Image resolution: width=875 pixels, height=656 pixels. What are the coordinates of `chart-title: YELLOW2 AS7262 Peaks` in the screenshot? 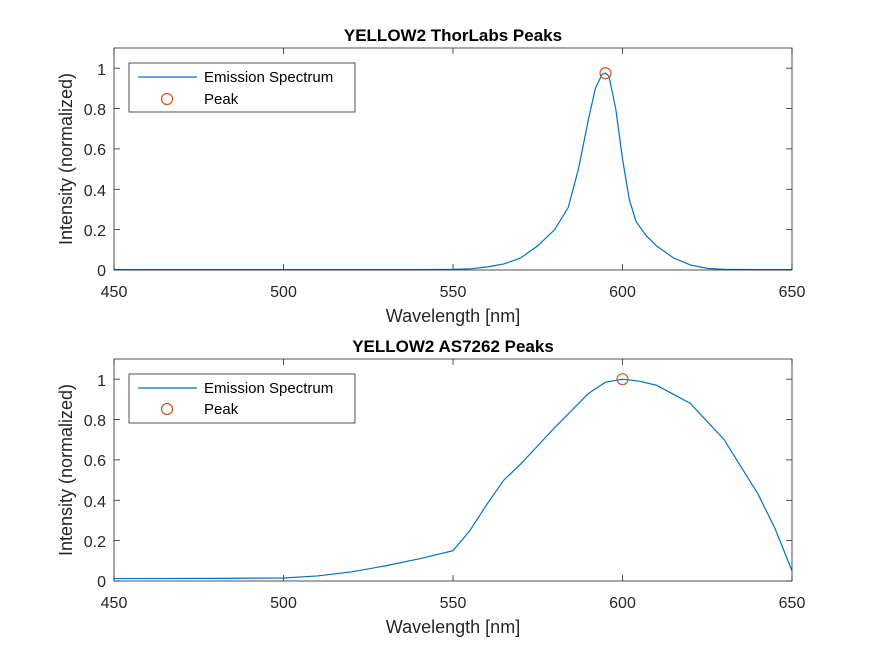 It's located at (453, 346).